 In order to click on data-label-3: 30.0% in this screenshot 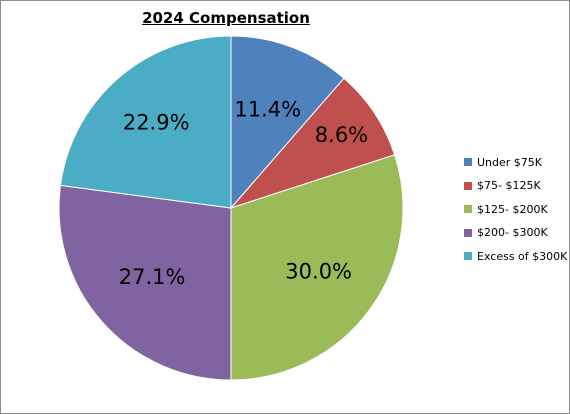, I will do `click(318, 272)`.